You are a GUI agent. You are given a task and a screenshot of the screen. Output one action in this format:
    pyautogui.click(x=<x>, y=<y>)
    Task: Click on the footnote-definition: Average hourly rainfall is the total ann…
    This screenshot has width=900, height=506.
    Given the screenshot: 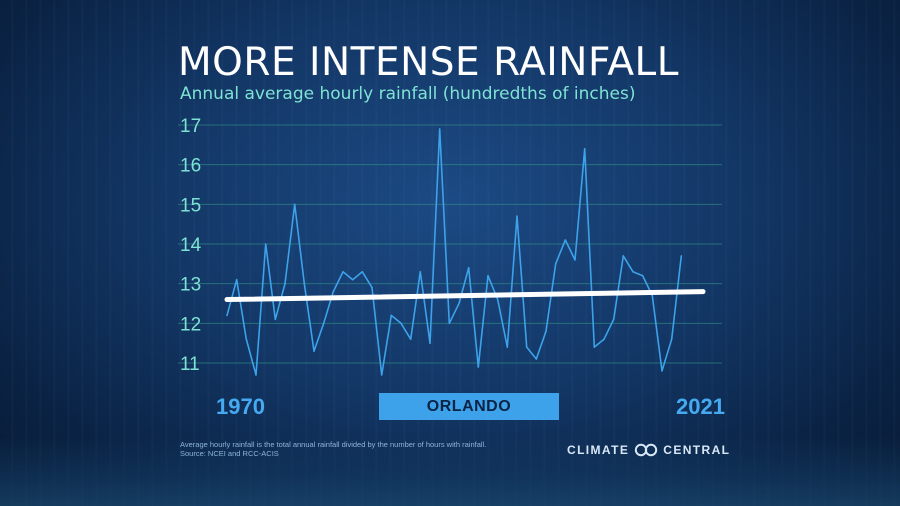 What is the action you would take?
    pyautogui.click(x=333, y=444)
    